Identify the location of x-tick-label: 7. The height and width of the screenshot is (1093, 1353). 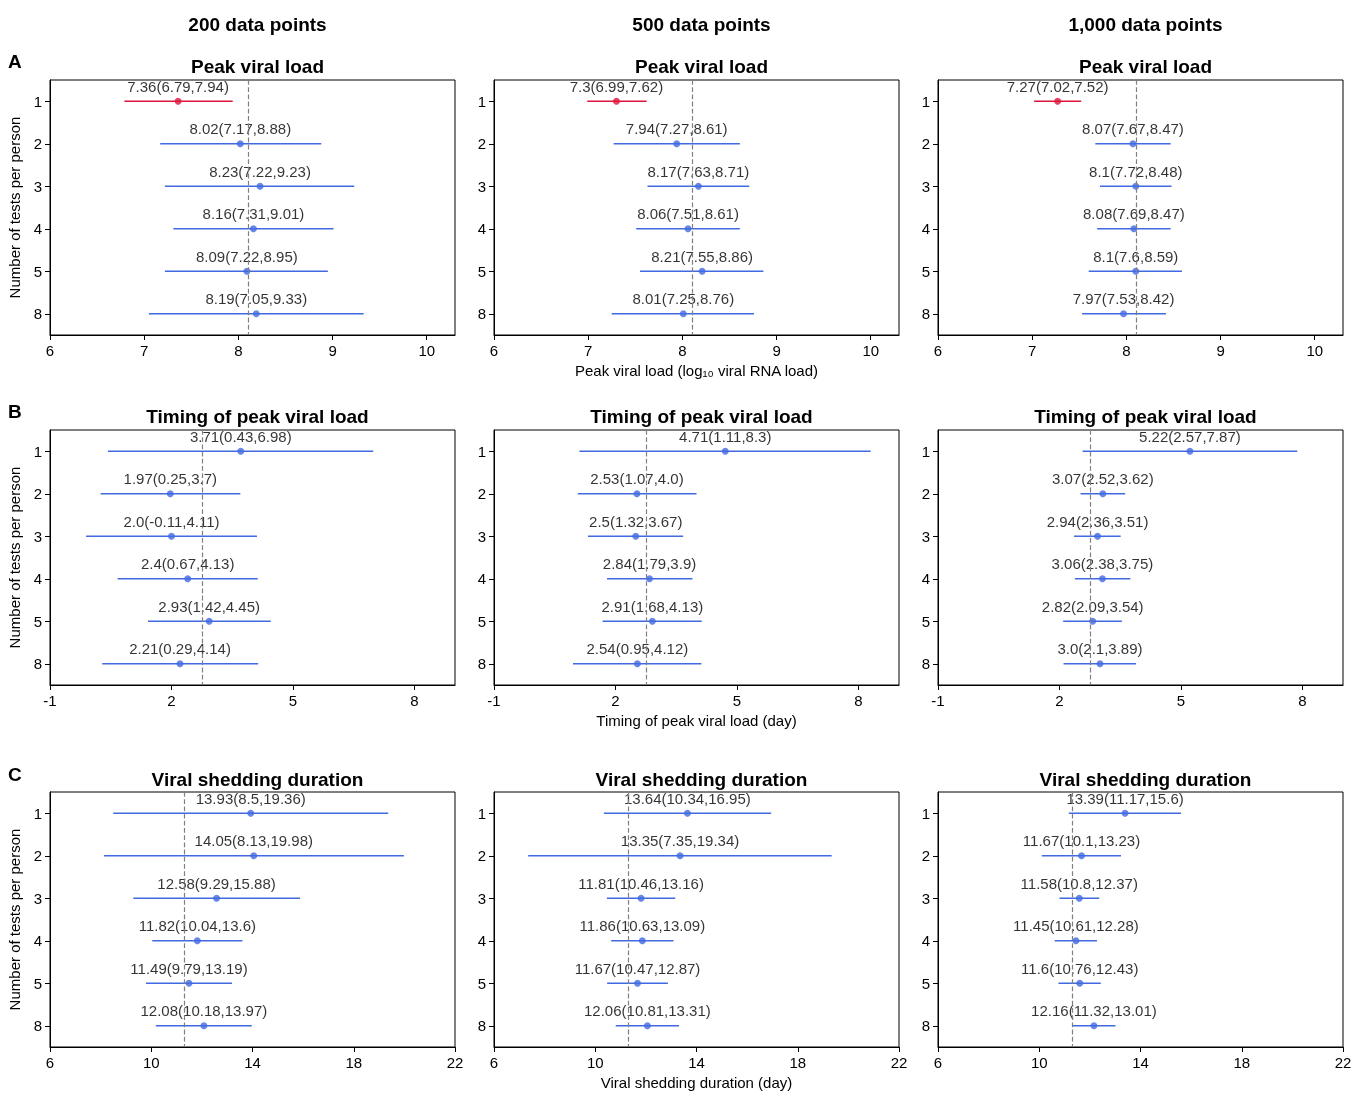
(588, 350).